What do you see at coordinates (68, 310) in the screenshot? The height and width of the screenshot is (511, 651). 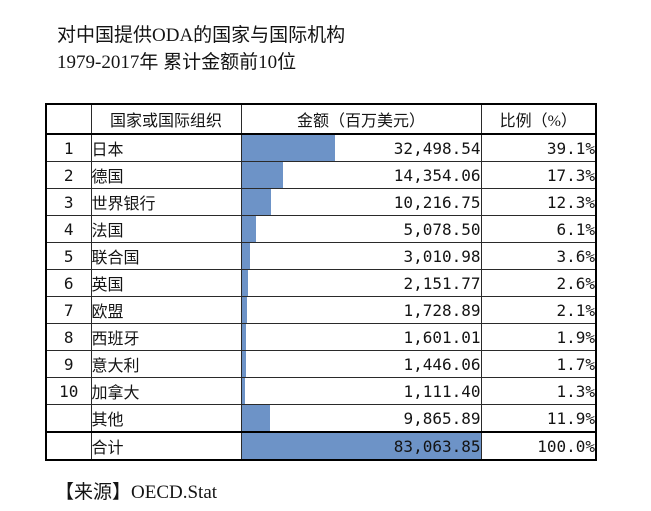 I see `rank-cell: 7` at bounding box center [68, 310].